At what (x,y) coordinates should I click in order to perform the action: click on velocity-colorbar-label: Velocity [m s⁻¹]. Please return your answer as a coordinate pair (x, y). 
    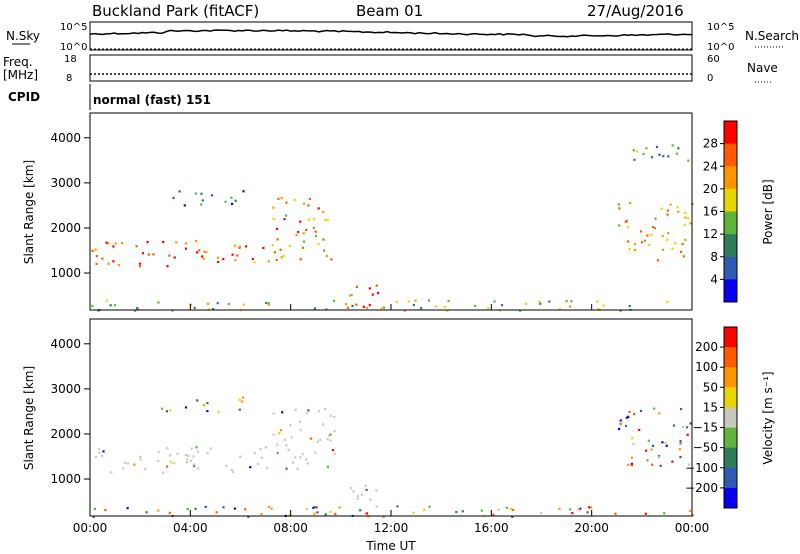
    Looking at the image, I should click on (768, 417).